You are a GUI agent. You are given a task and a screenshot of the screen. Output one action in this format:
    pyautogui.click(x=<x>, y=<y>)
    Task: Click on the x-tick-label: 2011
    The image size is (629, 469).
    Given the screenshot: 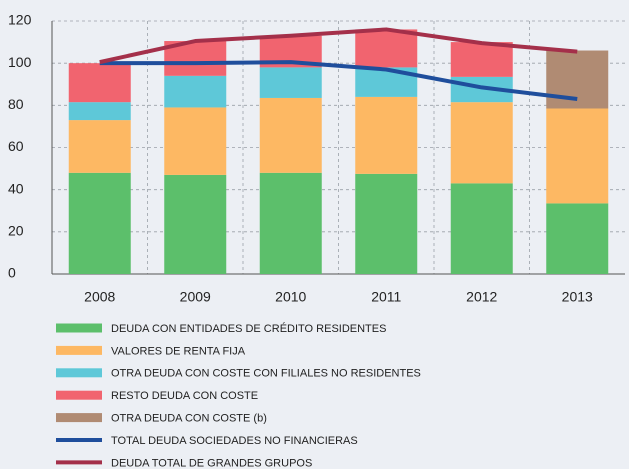 What is the action you would take?
    pyautogui.click(x=386, y=297)
    